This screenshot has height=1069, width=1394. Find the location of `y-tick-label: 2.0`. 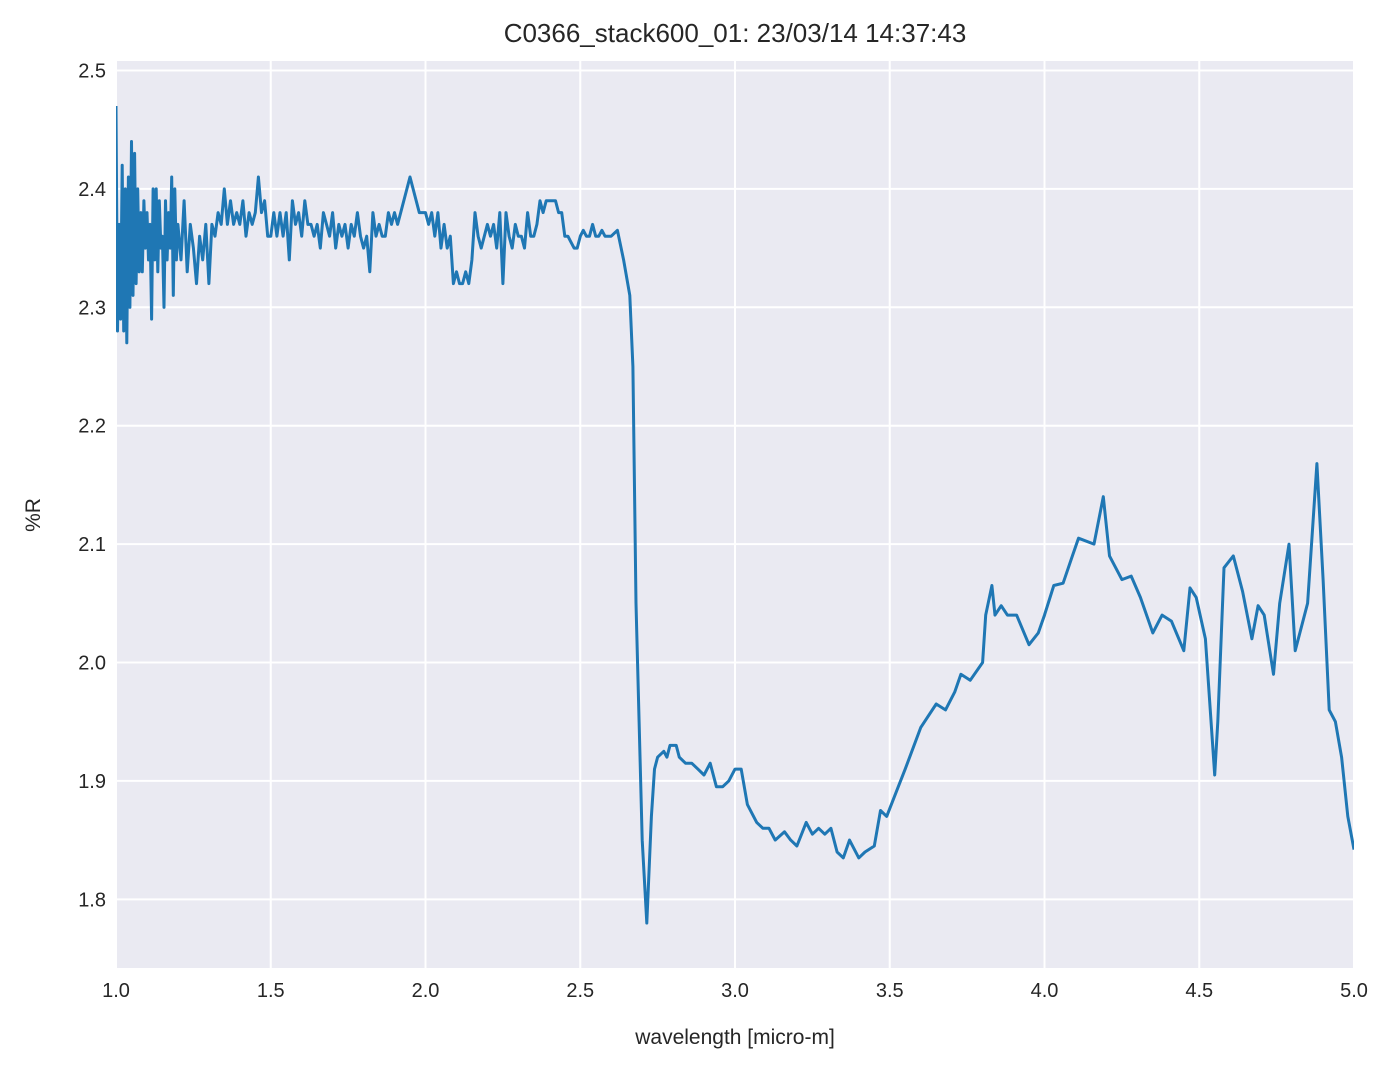

y-tick-label: 2.0 is located at coordinates (92, 664).